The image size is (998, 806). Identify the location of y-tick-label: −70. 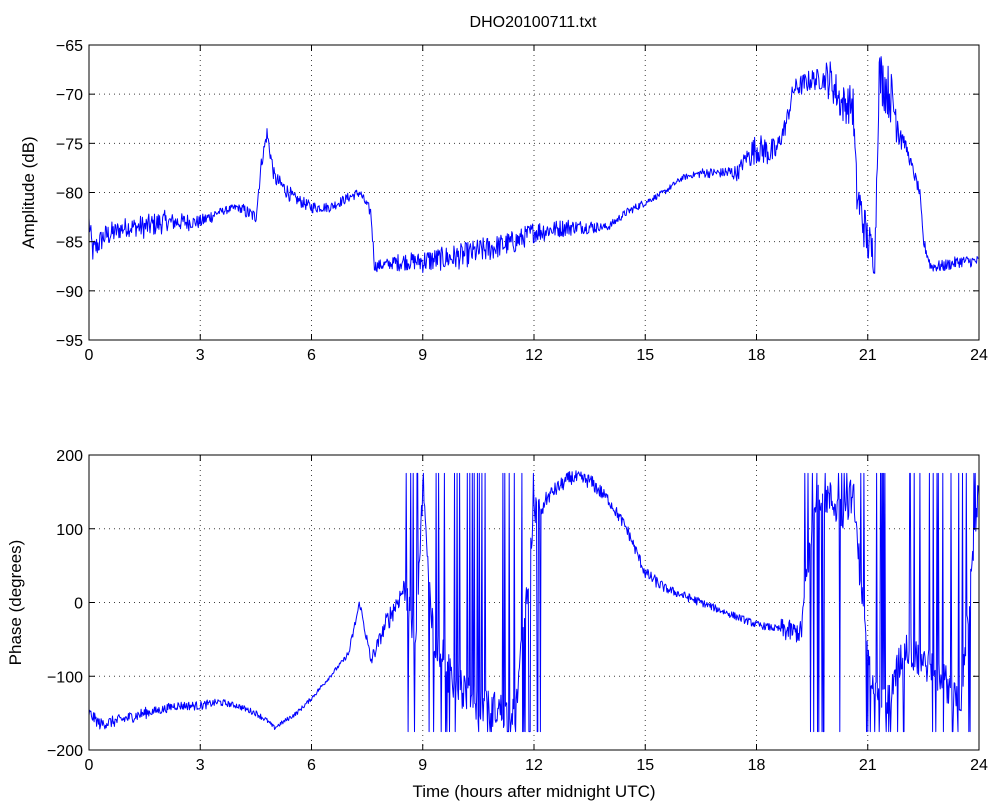
(69, 95).